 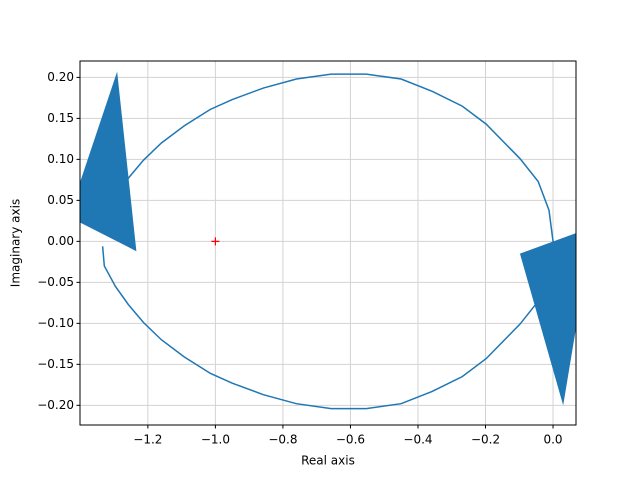 I want to click on x-tick-label: −0.2, so click(x=485, y=440).